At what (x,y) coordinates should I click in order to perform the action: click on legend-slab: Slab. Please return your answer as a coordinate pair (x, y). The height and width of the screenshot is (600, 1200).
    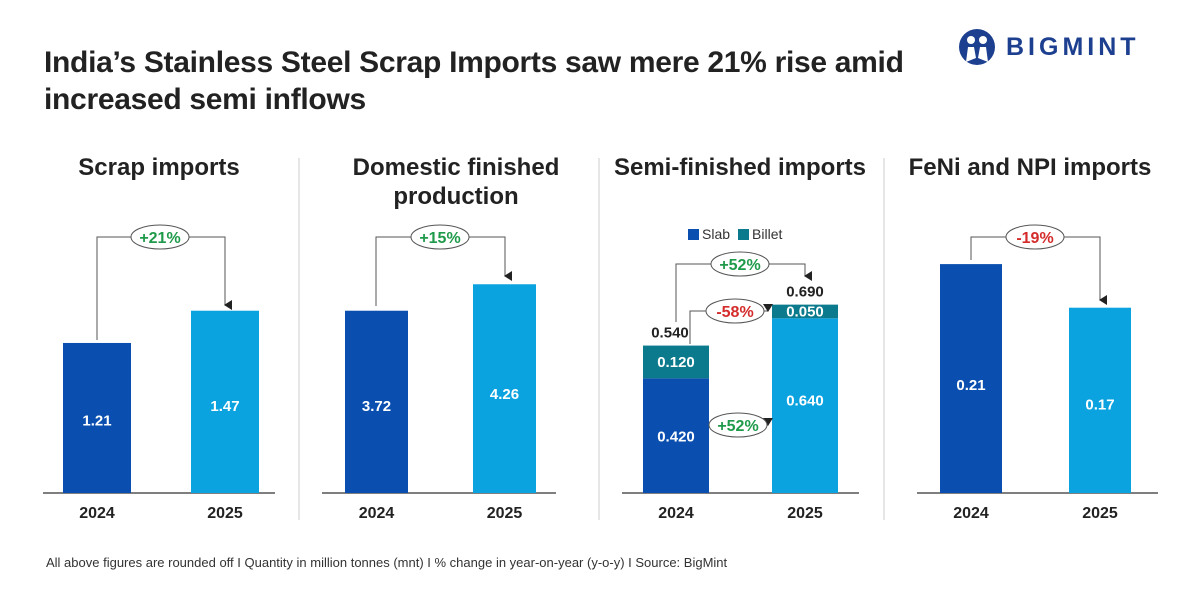
    Looking at the image, I should click on (709, 234).